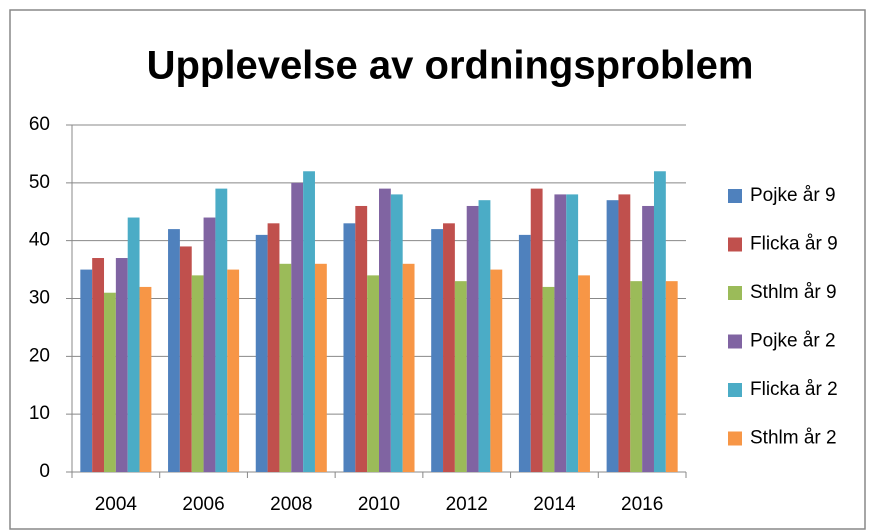 This screenshot has width=876, height=532. I want to click on y-tick-label: 10, so click(39, 413).